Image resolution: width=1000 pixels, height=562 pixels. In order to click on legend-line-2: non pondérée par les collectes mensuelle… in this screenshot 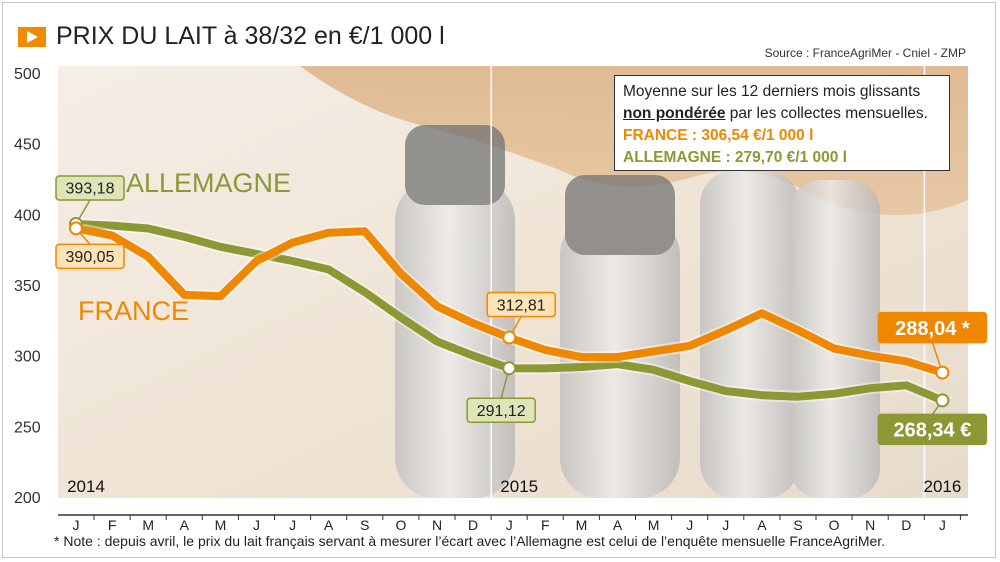, I will do `click(782, 114)`.